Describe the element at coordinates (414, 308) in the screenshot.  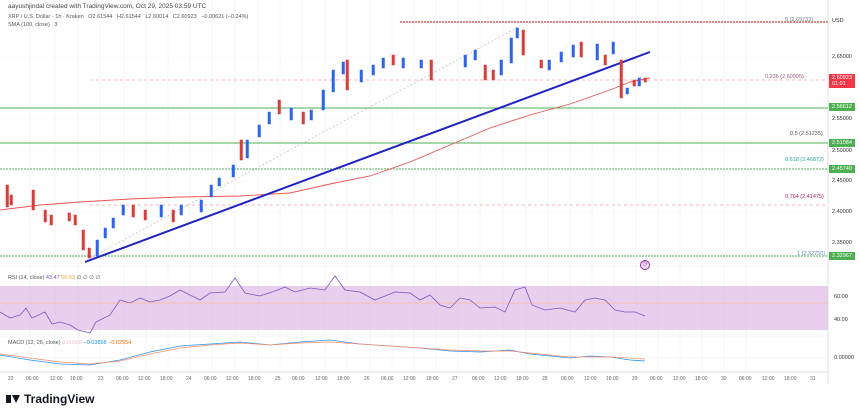
I see `rsi-band` at that location.